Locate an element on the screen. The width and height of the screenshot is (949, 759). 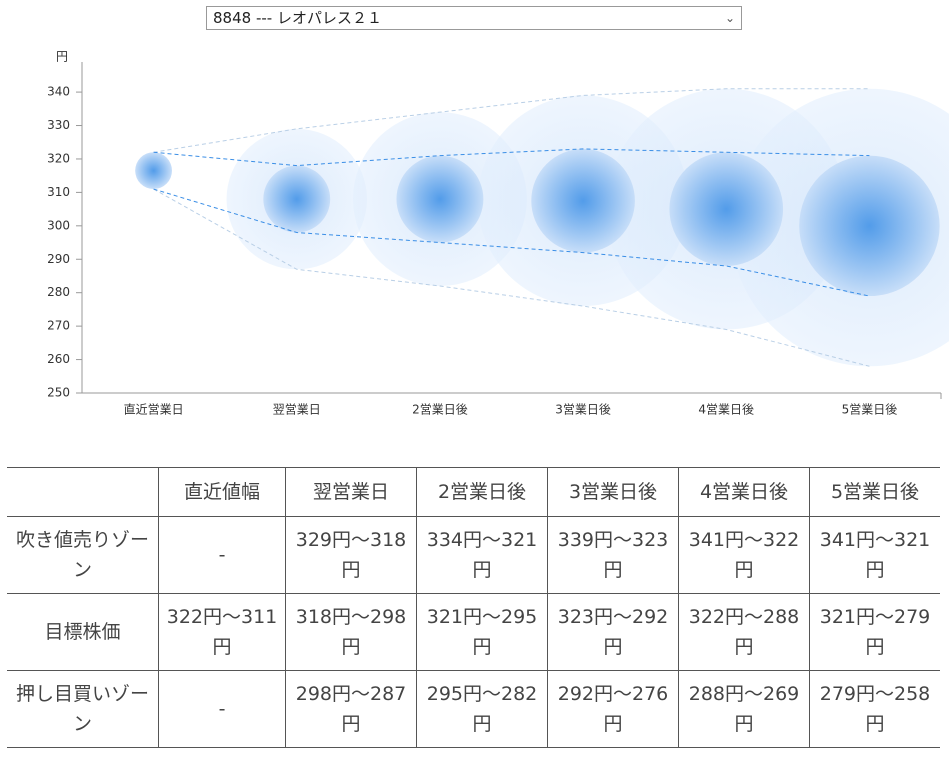
column-header: 2営業日後 is located at coordinates (482, 492).